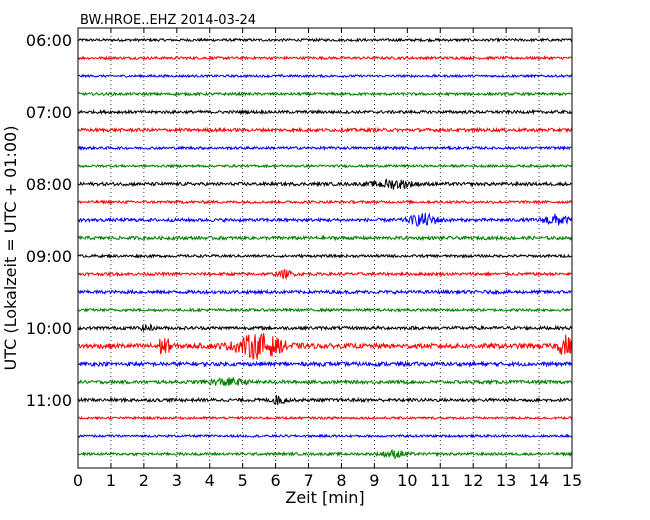 This screenshot has width=650, height=520. I want to click on x-axis-label: Zeit [min], so click(324, 497).